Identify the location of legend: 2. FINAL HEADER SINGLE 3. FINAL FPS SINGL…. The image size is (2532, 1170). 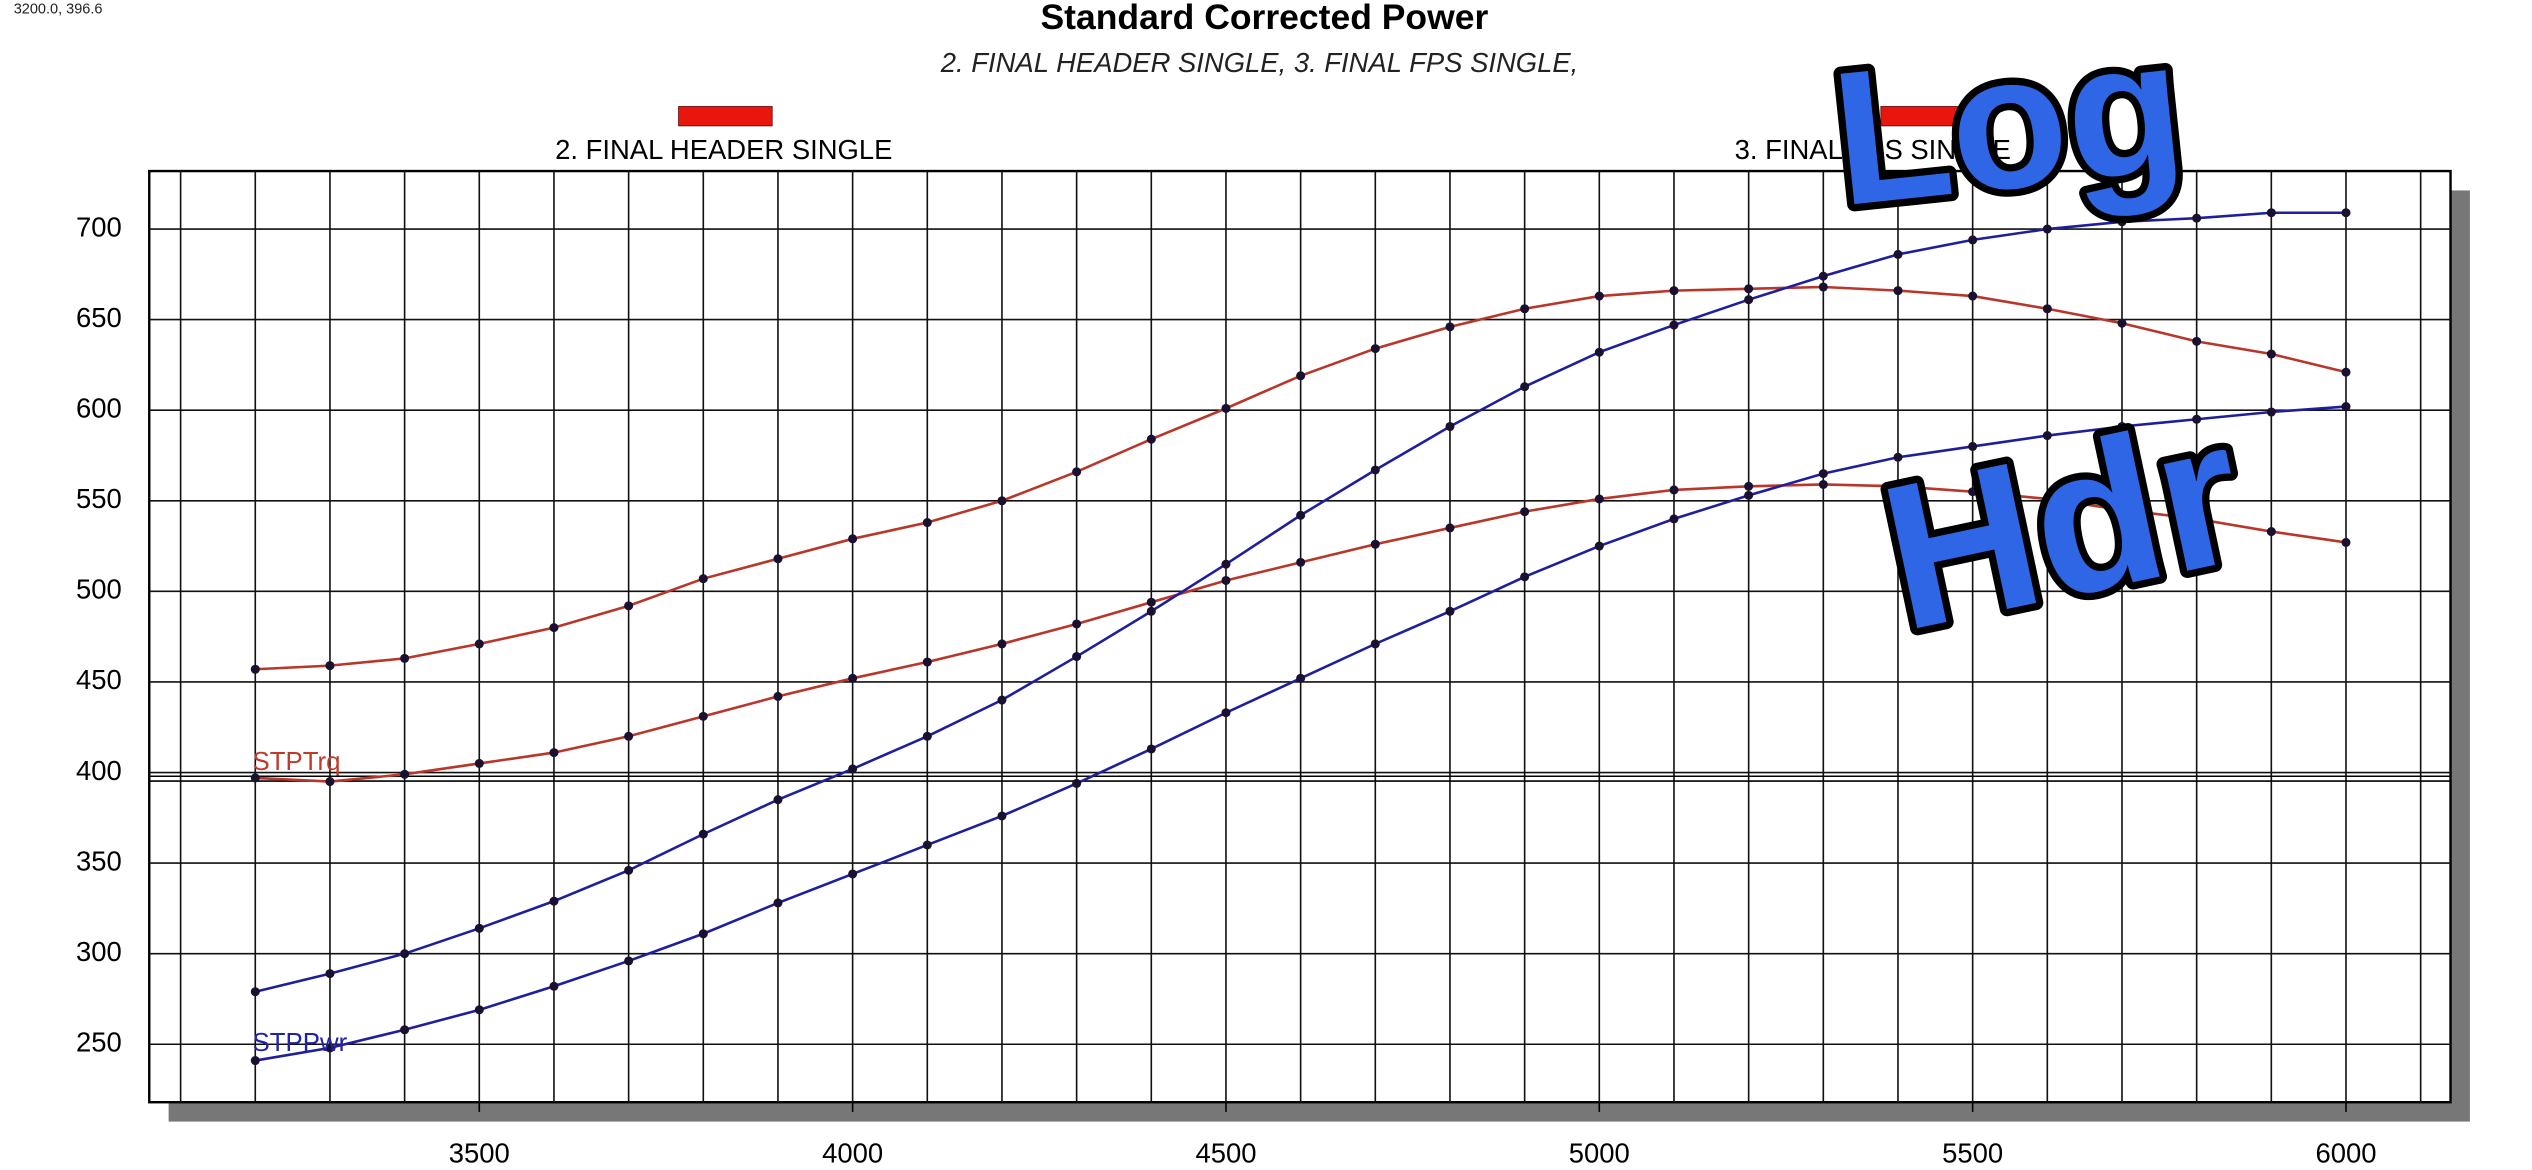
(1283, 135).